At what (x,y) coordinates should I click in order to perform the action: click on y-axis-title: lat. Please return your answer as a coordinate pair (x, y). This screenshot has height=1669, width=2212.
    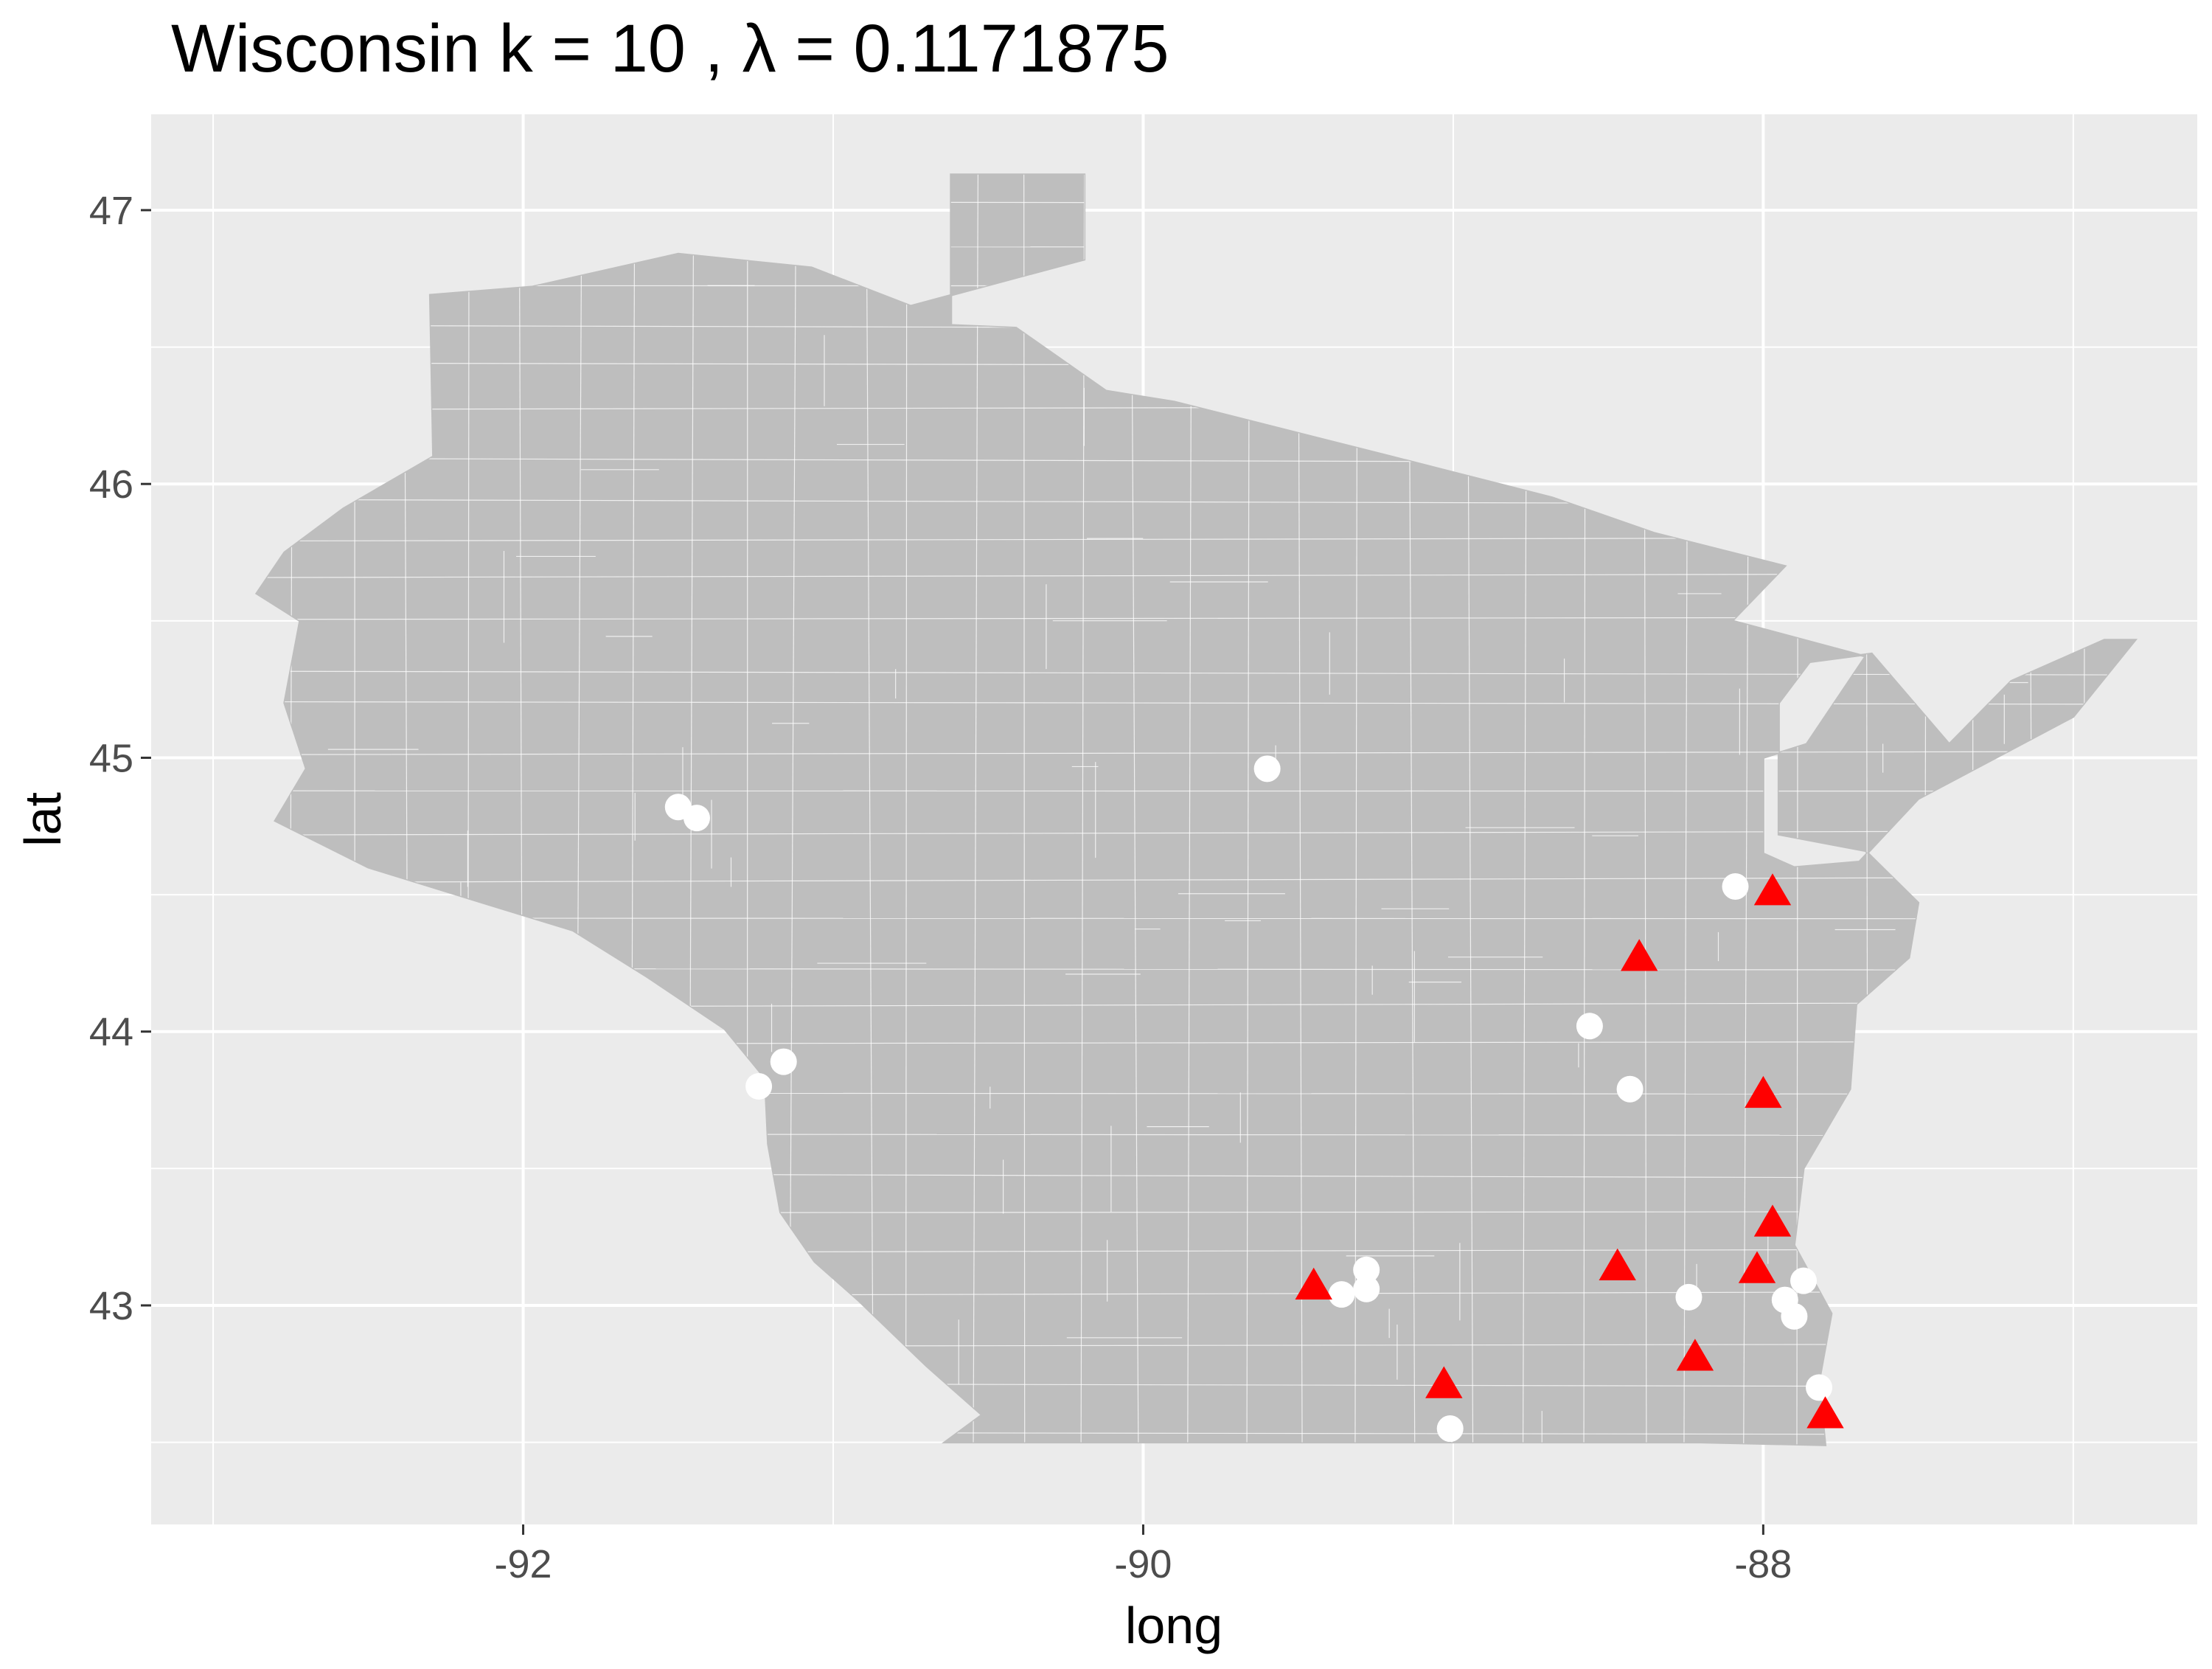
    Looking at the image, I should click on (43, 819).